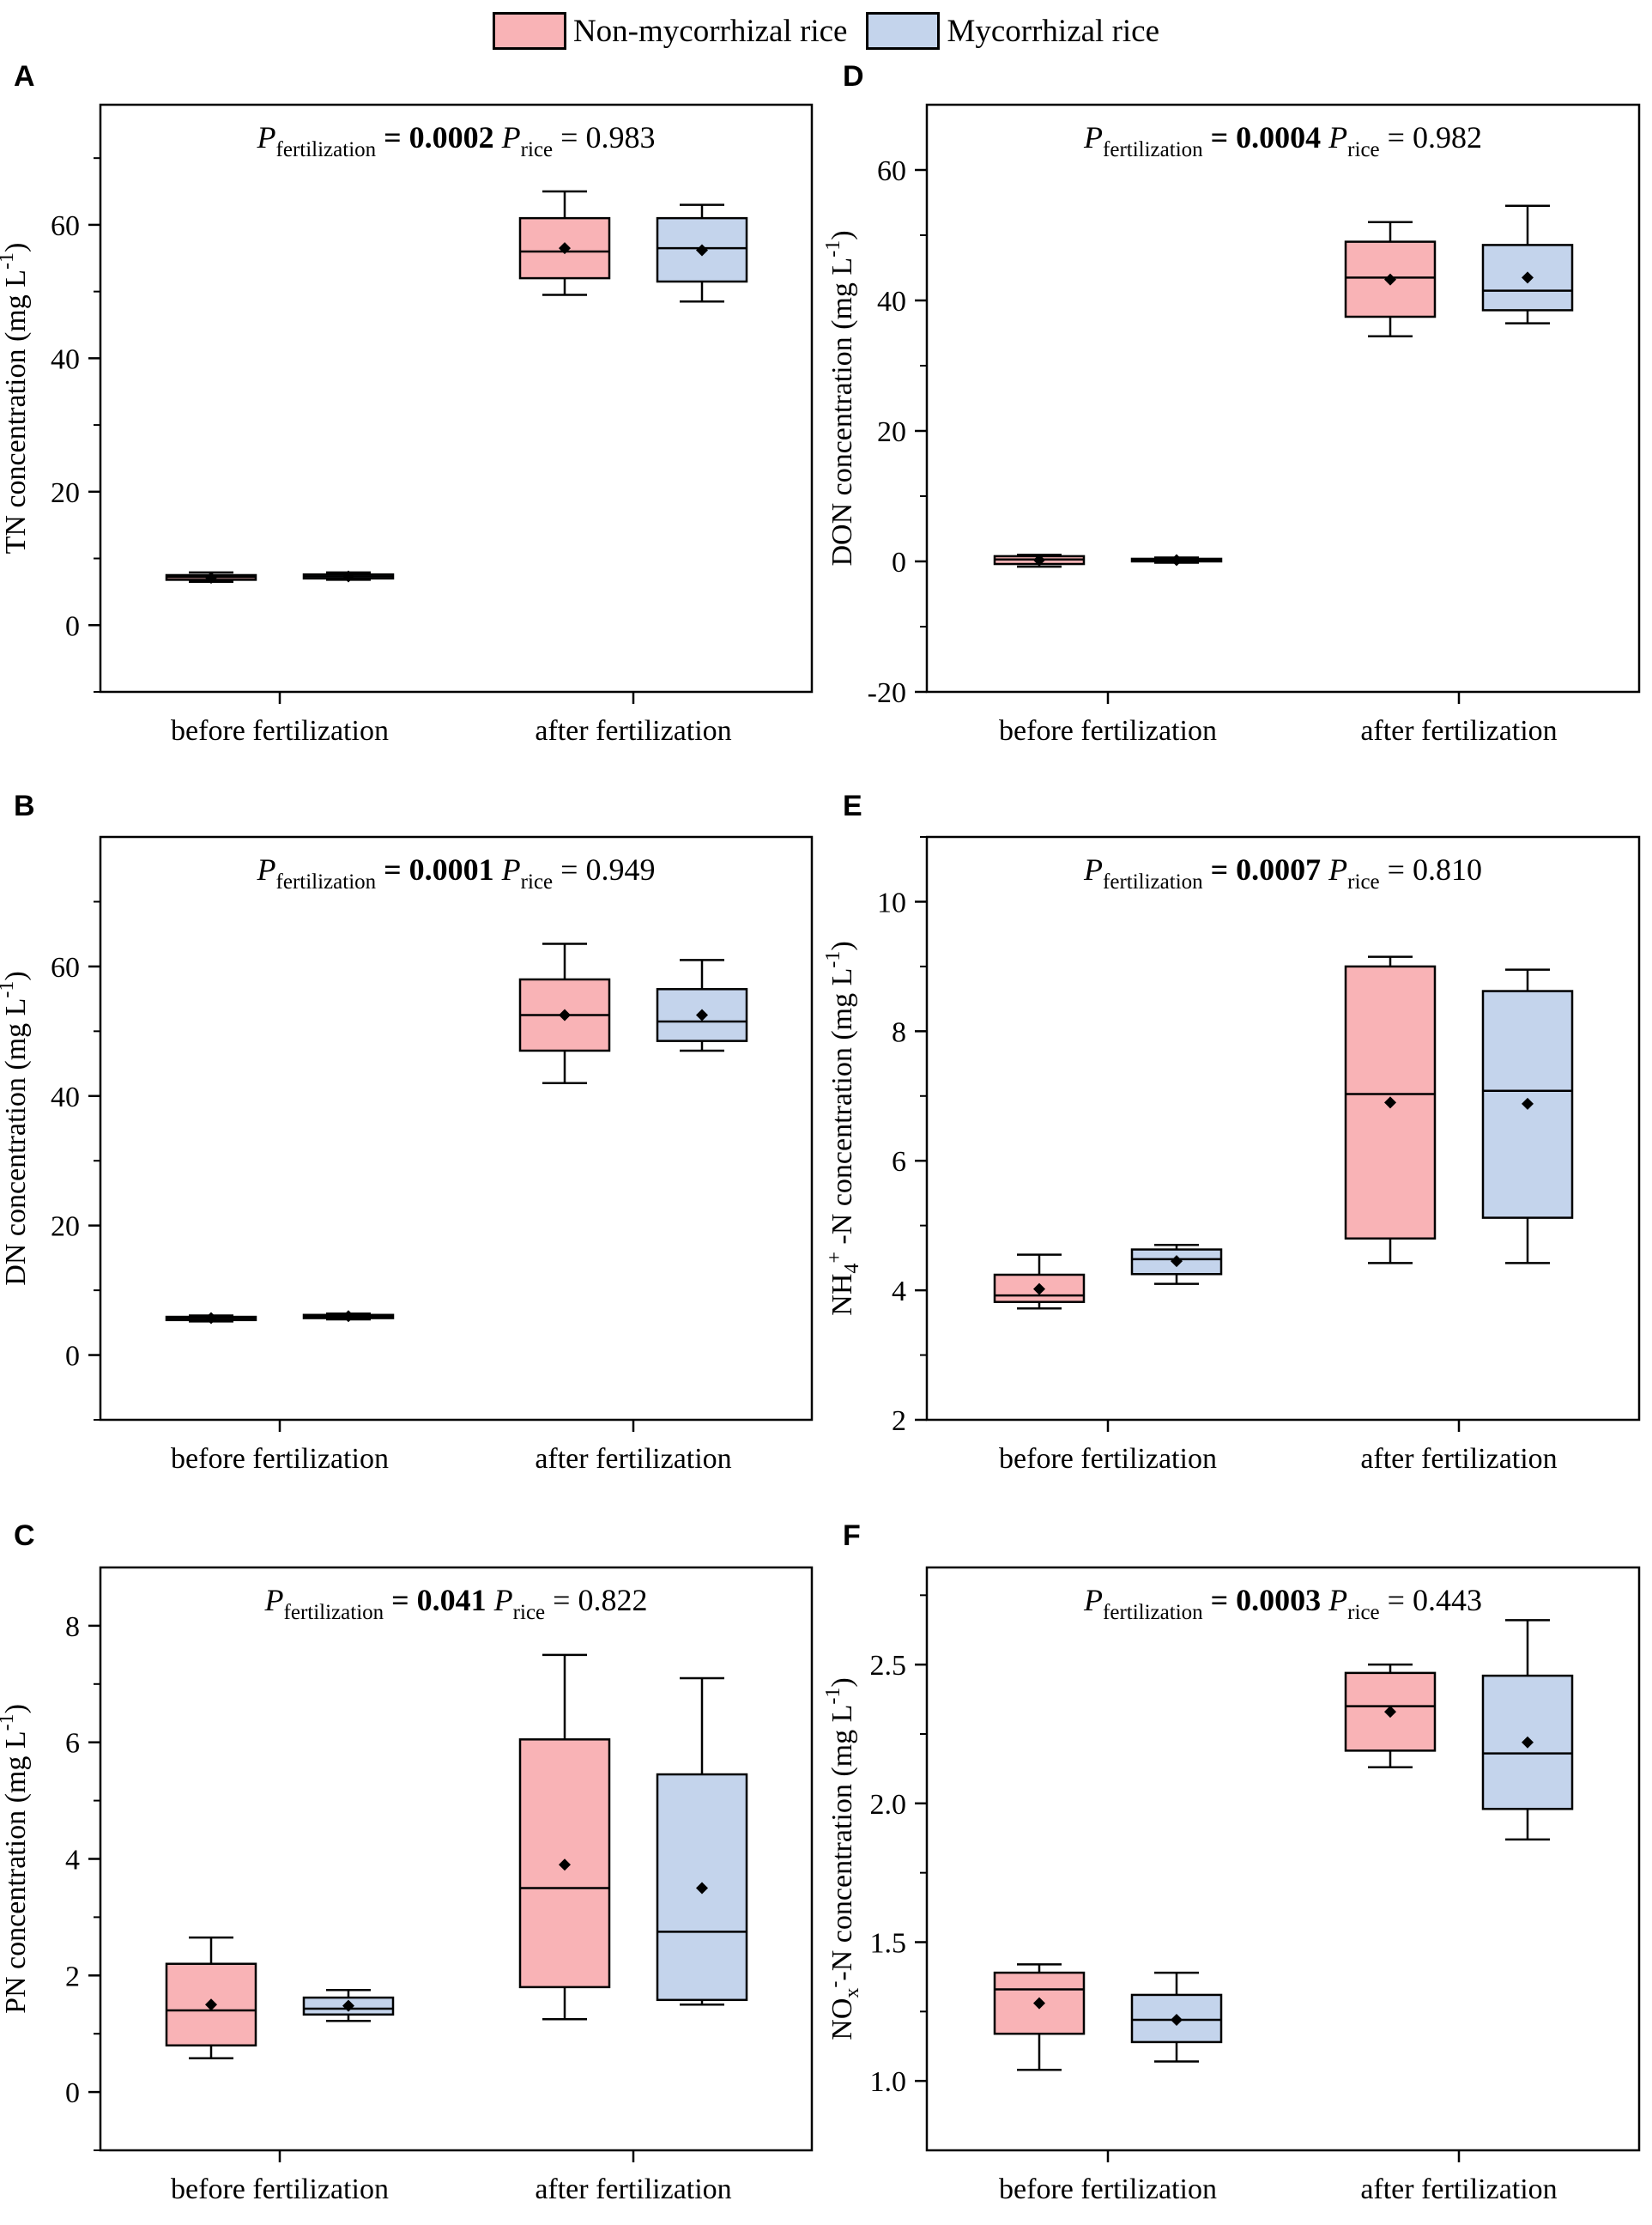 The width and height of the screenshot is (1652, 2225). I want to click on x-tick-label: before fertilization, so click(280, 731).